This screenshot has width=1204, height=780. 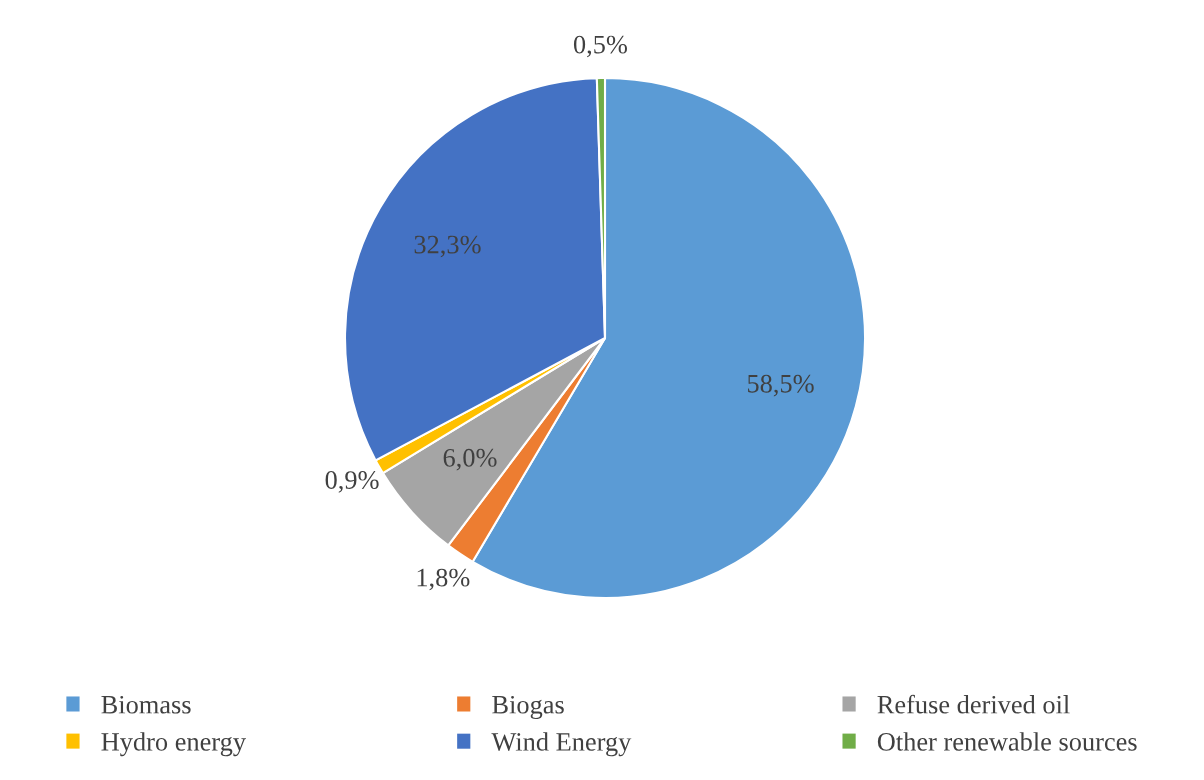 What do you see at coordinates (781, 385) in the screenshot?
I see `data-label: 58,5%` at bounding box center [781, 385].